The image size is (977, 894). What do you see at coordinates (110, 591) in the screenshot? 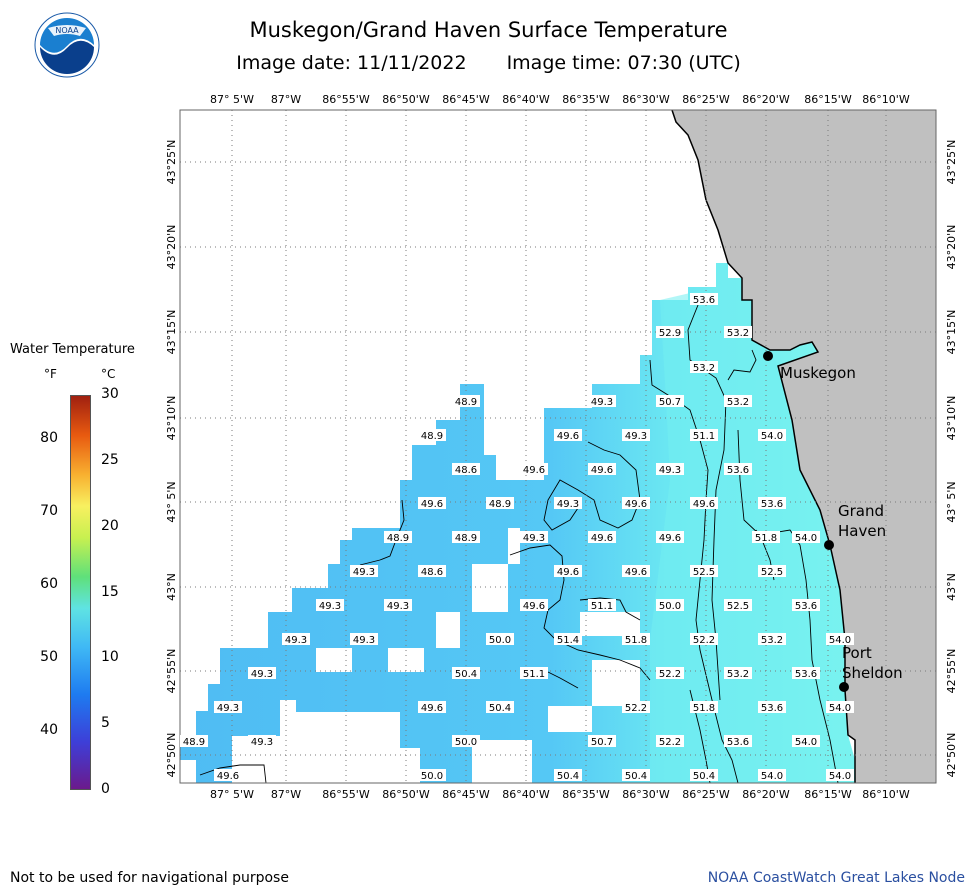
I see `celsius-tick-label: 15` at bounding box center [110, 591].